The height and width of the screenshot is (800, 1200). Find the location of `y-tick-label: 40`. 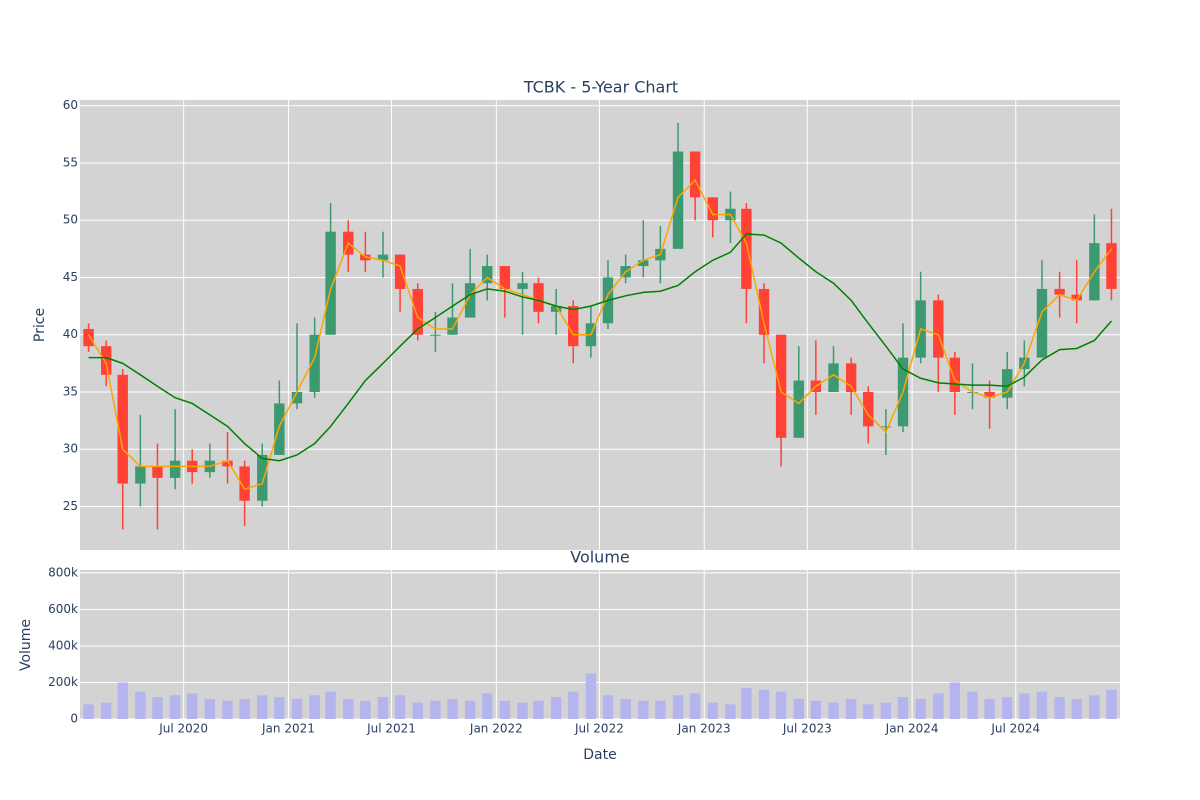

y-tick-label: 40 is located at coordinates (70, 334).